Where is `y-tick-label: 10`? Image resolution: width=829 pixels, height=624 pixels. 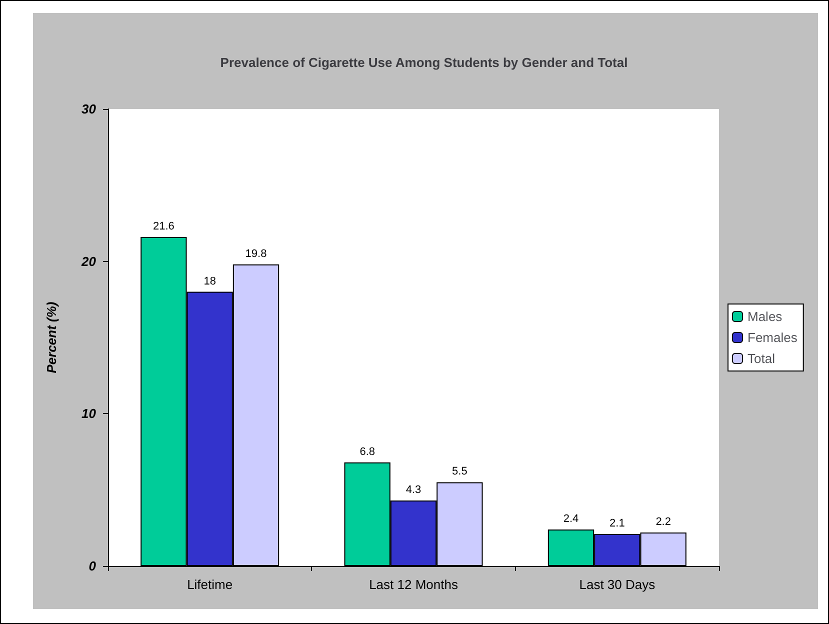 y-tick-label: 10 is located at coordinates (89, 414).